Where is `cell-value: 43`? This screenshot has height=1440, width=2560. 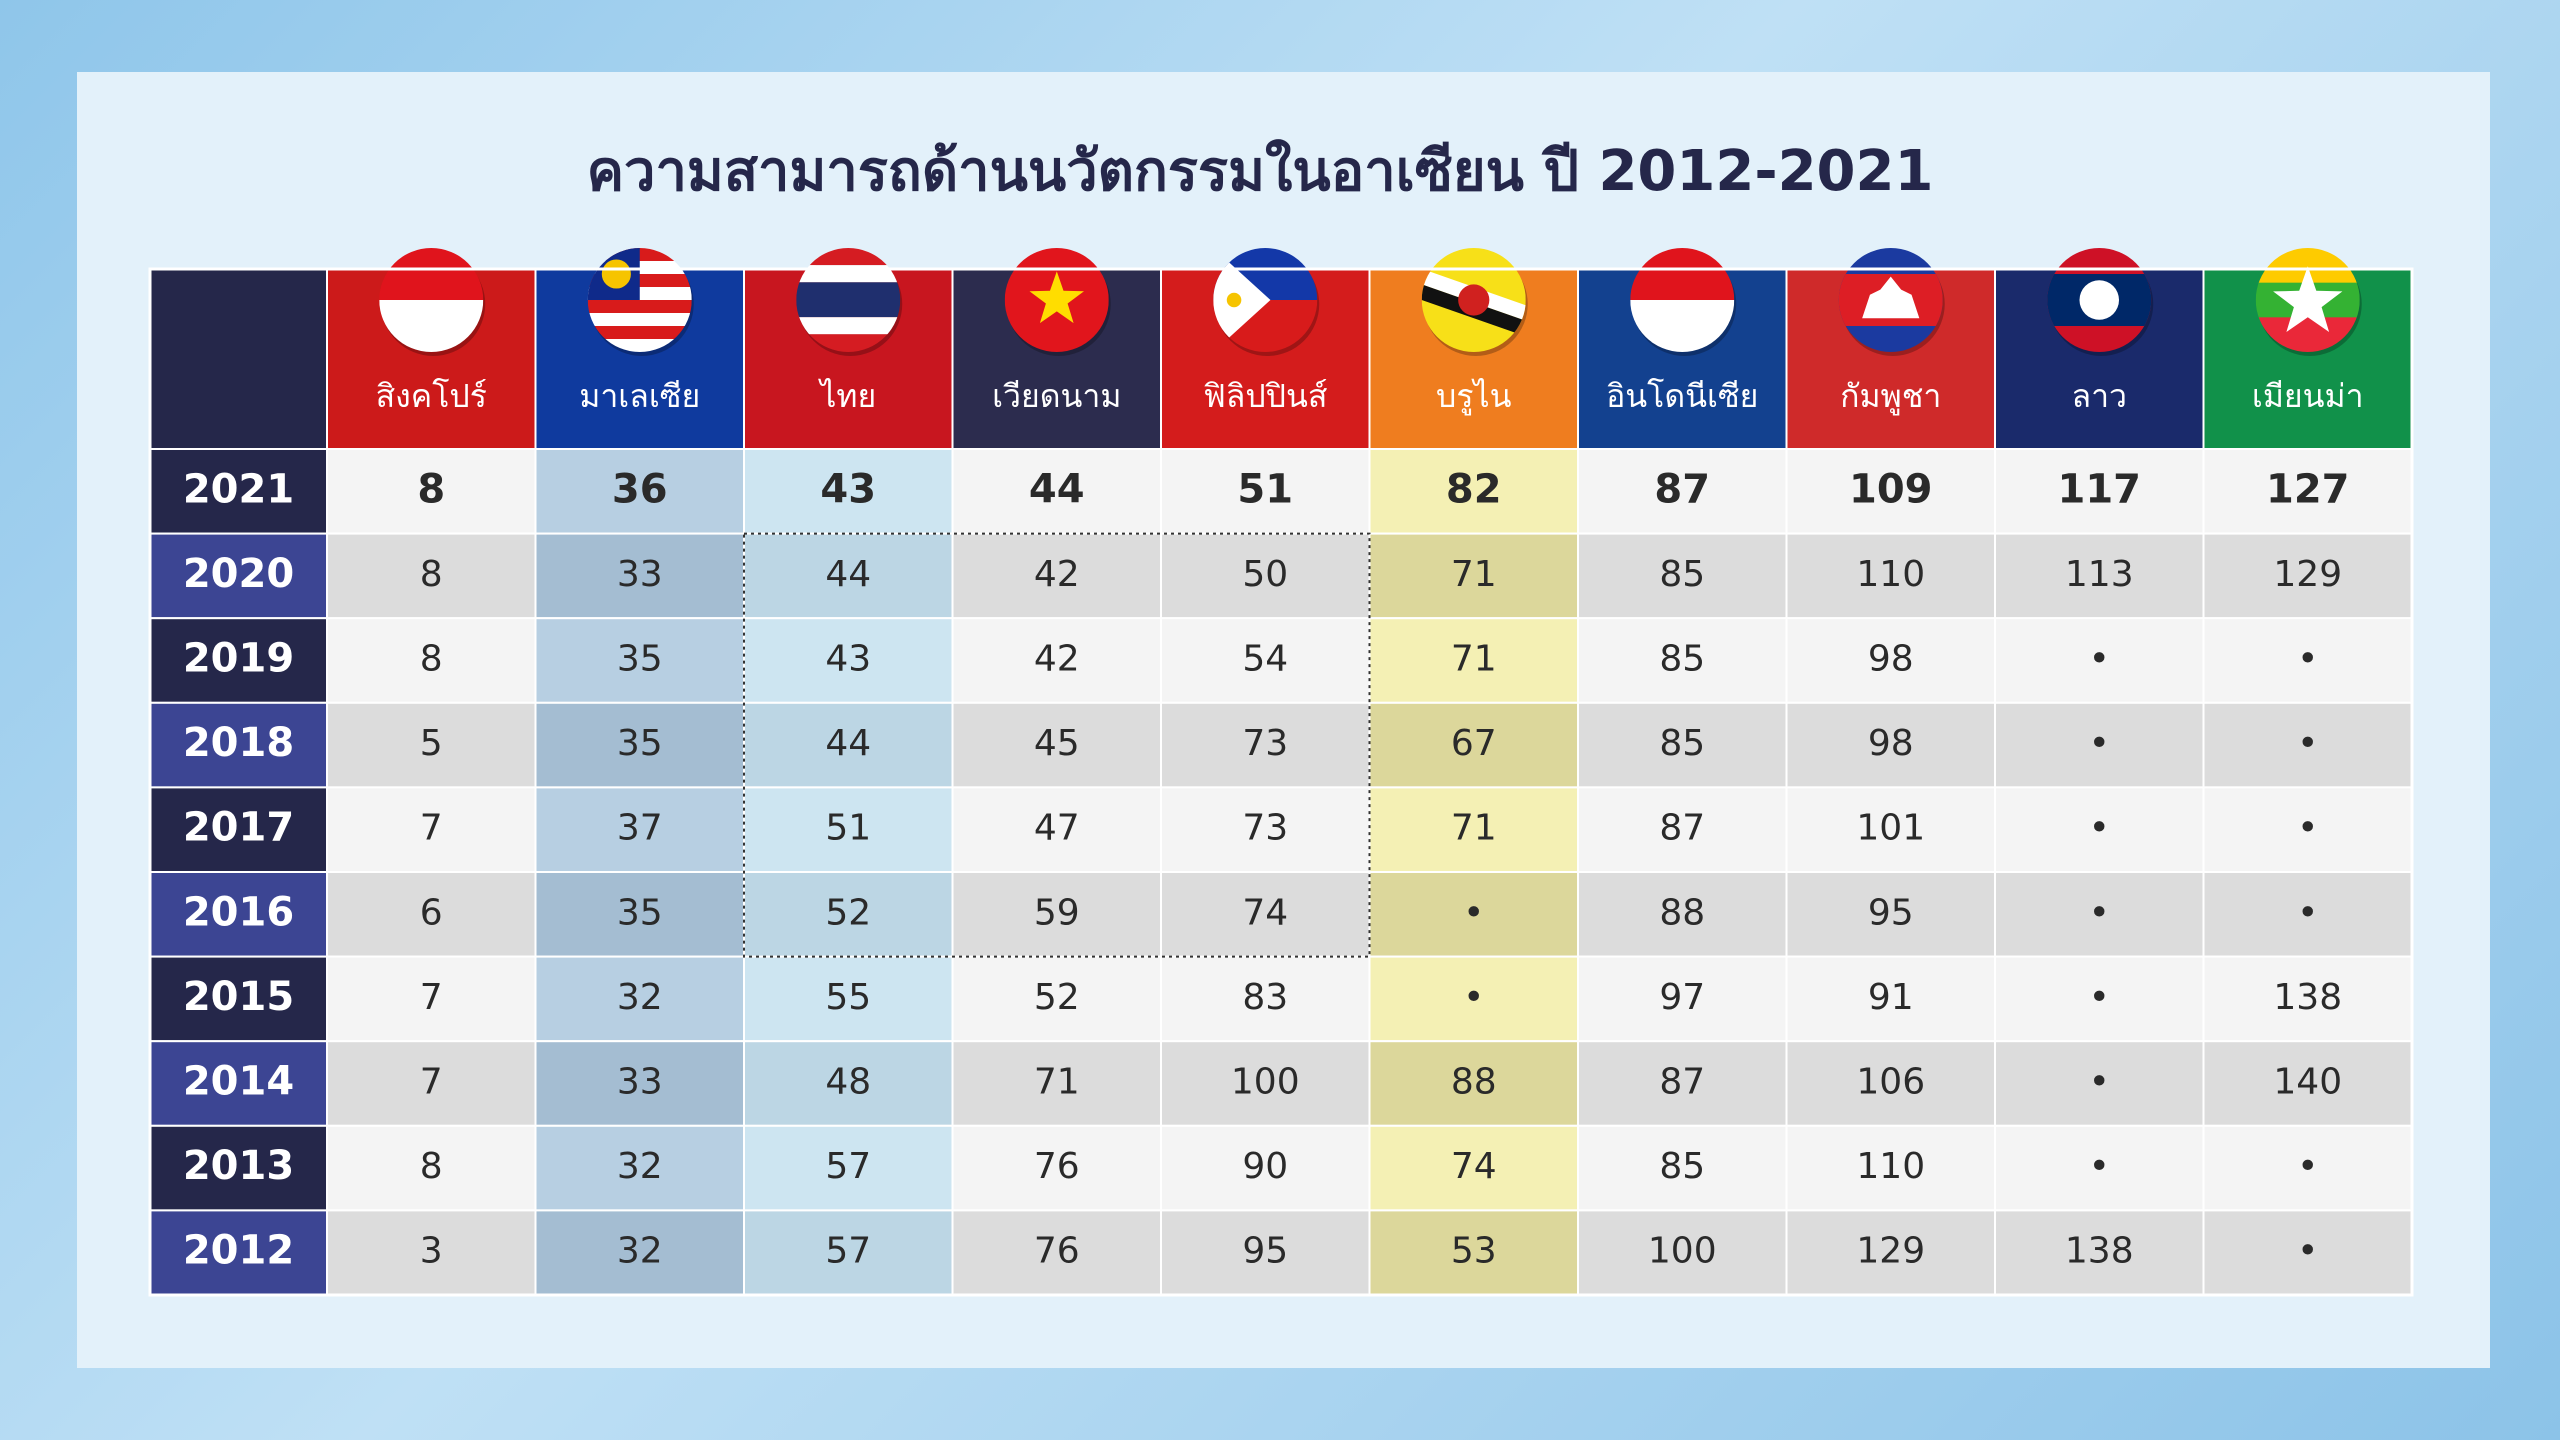 cell-value: 43 is located at coordinates (848, 489).